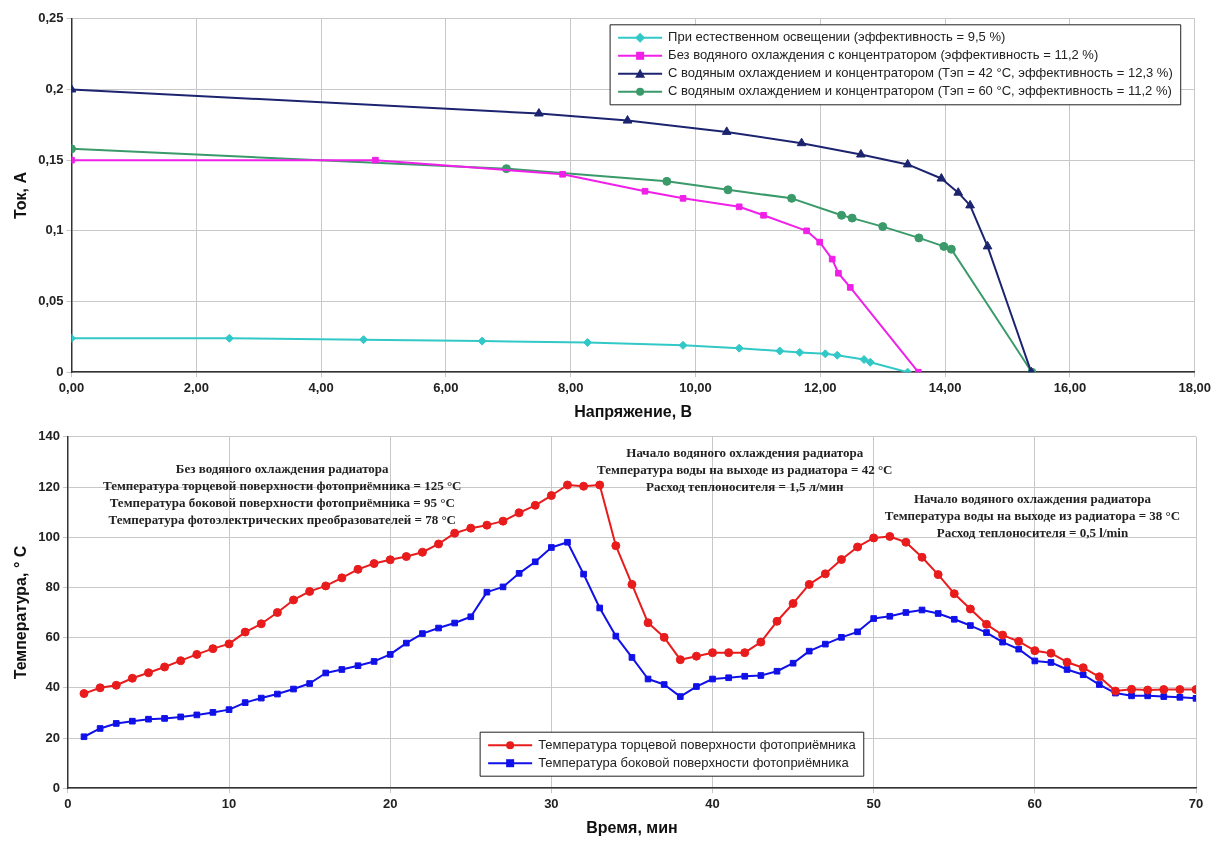 This screenshot has width=1222, height=852. What do you see at coordinates (820, 387) in the screenshot?
I see `x-tick-label: 12,00` at bounding box center [820, 387].